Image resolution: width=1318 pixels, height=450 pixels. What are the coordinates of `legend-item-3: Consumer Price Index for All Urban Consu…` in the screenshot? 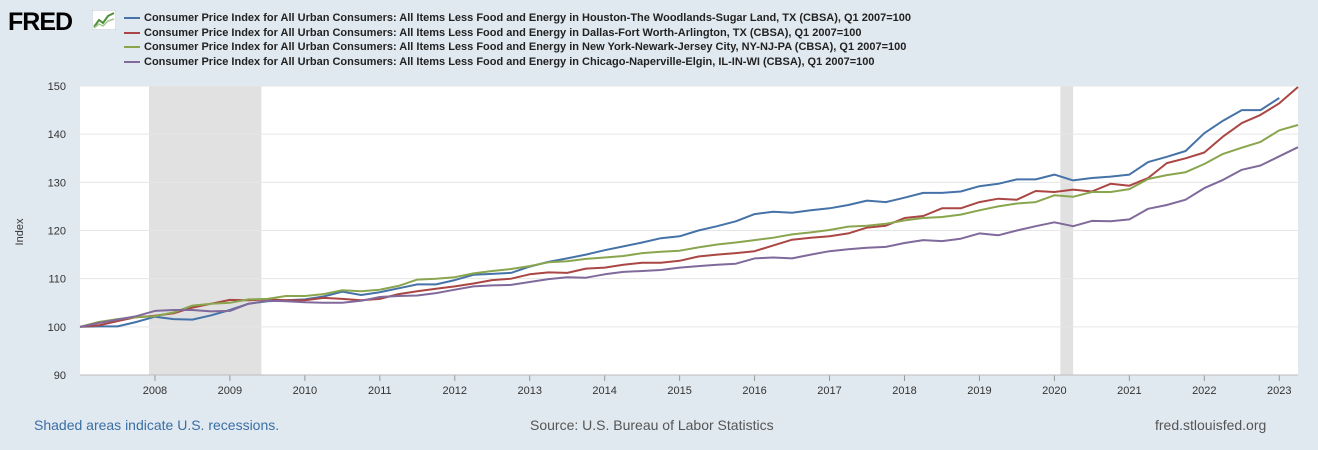 It's located at (517, 62).